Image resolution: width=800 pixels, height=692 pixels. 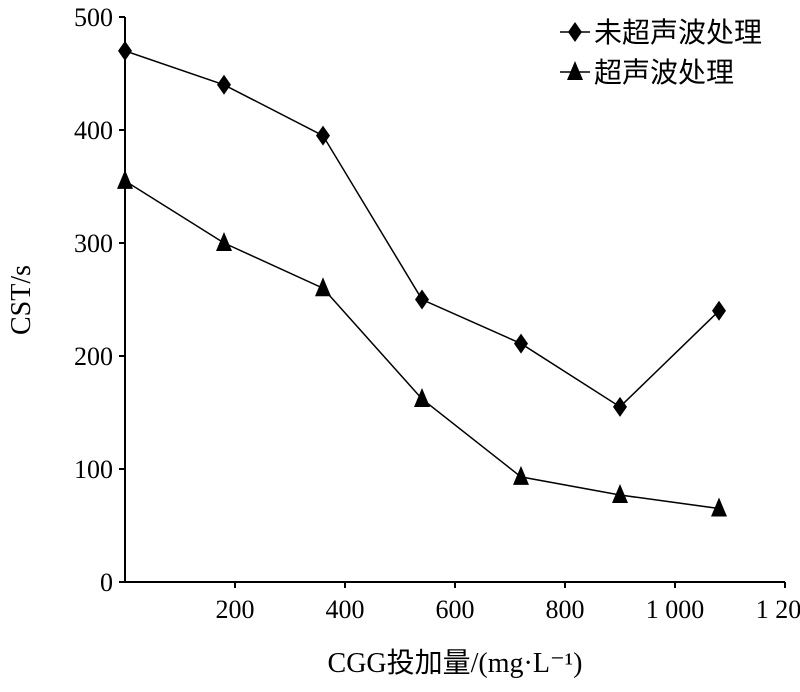 What do you see at coordinates (345, 609) in the screenshot?
I see `x-tick-label: 400` at bounding box center [345, 609].